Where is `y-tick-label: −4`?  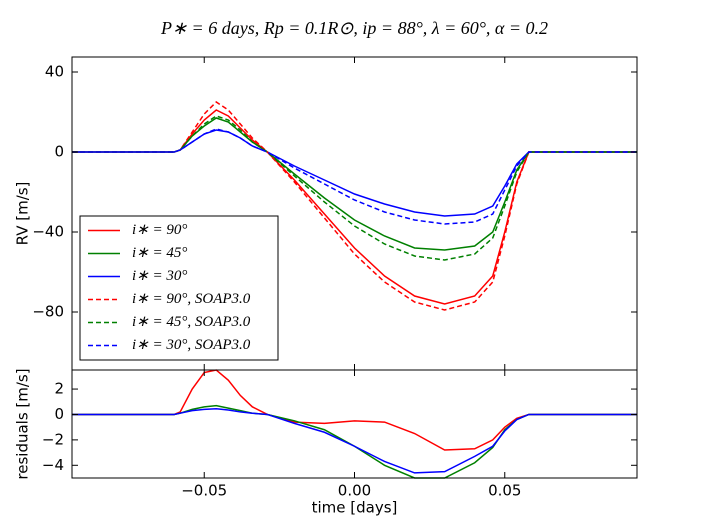 y-tick-label: −4 is located at coordinates (53, 465).